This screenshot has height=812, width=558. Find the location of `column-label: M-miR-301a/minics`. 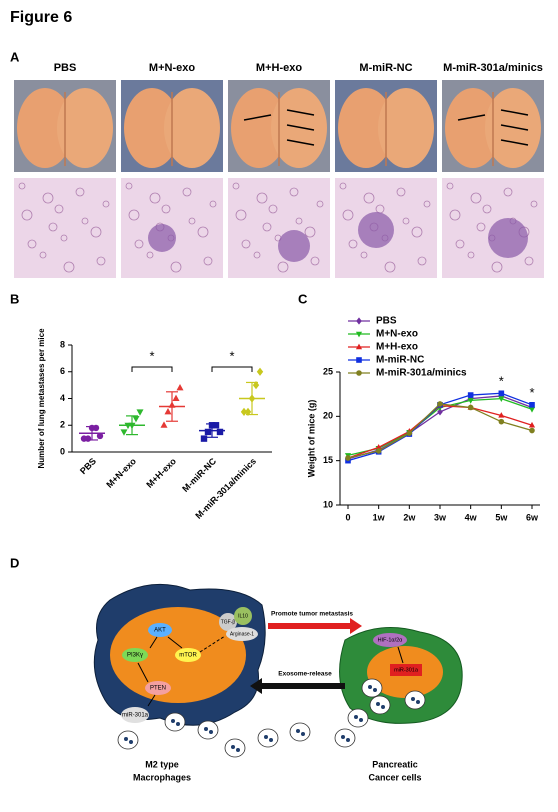

column-label: M-miR-301a/minics is located at coordinates (493, 68).